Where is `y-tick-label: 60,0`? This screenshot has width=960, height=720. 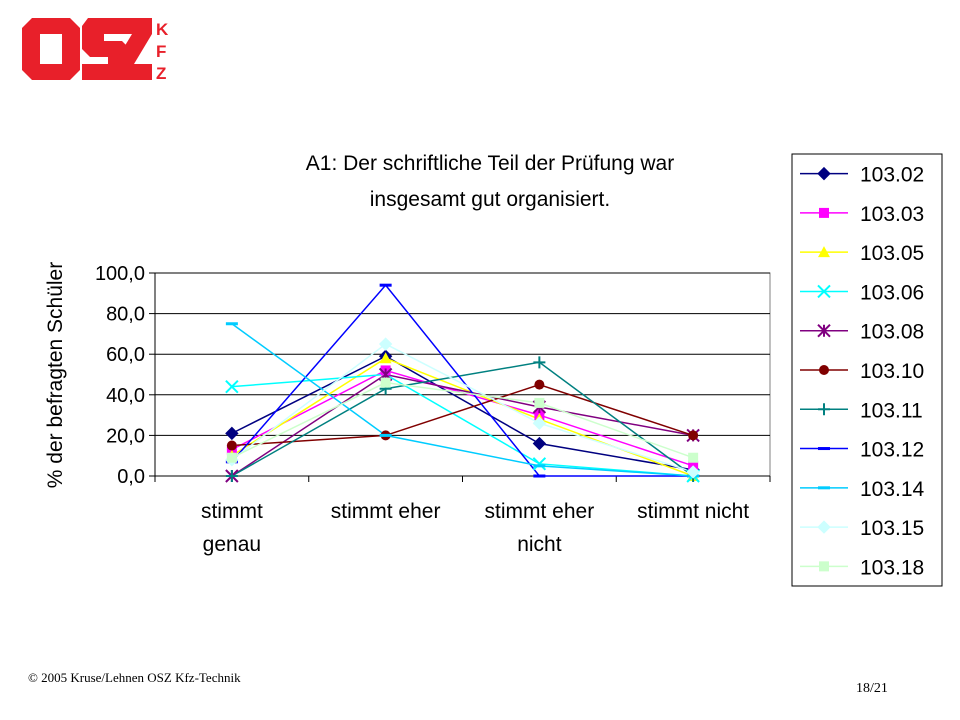 y-tick-label: 60,0 is located at coordinates (125, 355).